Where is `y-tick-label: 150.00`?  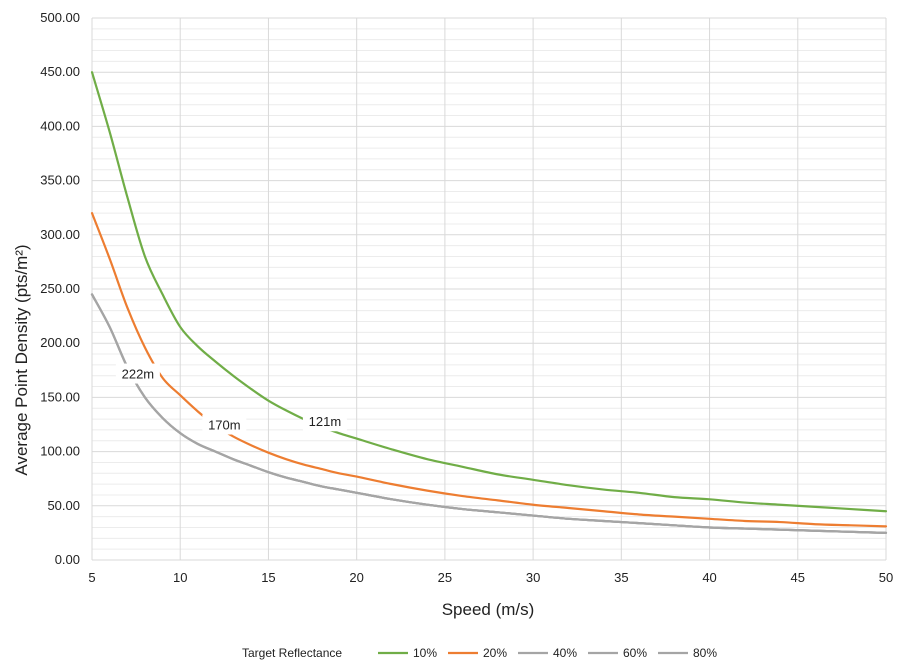
y-tick-label: 150.00 is located at coordinates (60, 396).